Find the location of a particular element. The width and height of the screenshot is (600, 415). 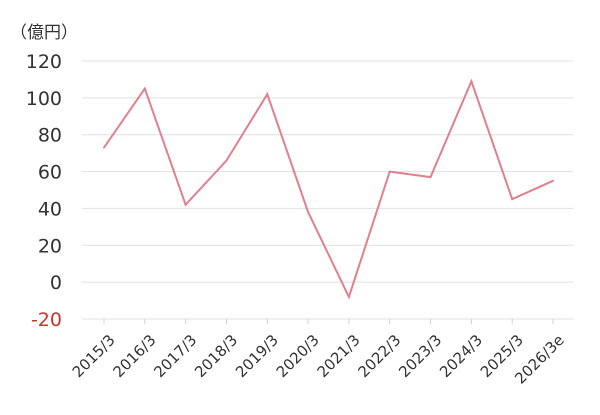

y-tick-label: -20 is located at coordinates (46, 320).